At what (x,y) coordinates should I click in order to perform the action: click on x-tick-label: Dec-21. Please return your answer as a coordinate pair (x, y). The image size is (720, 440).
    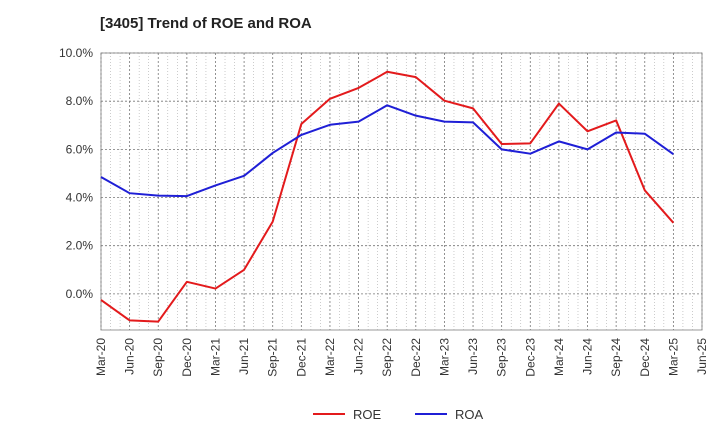
    Looking at the image, I should click on (301, 357).